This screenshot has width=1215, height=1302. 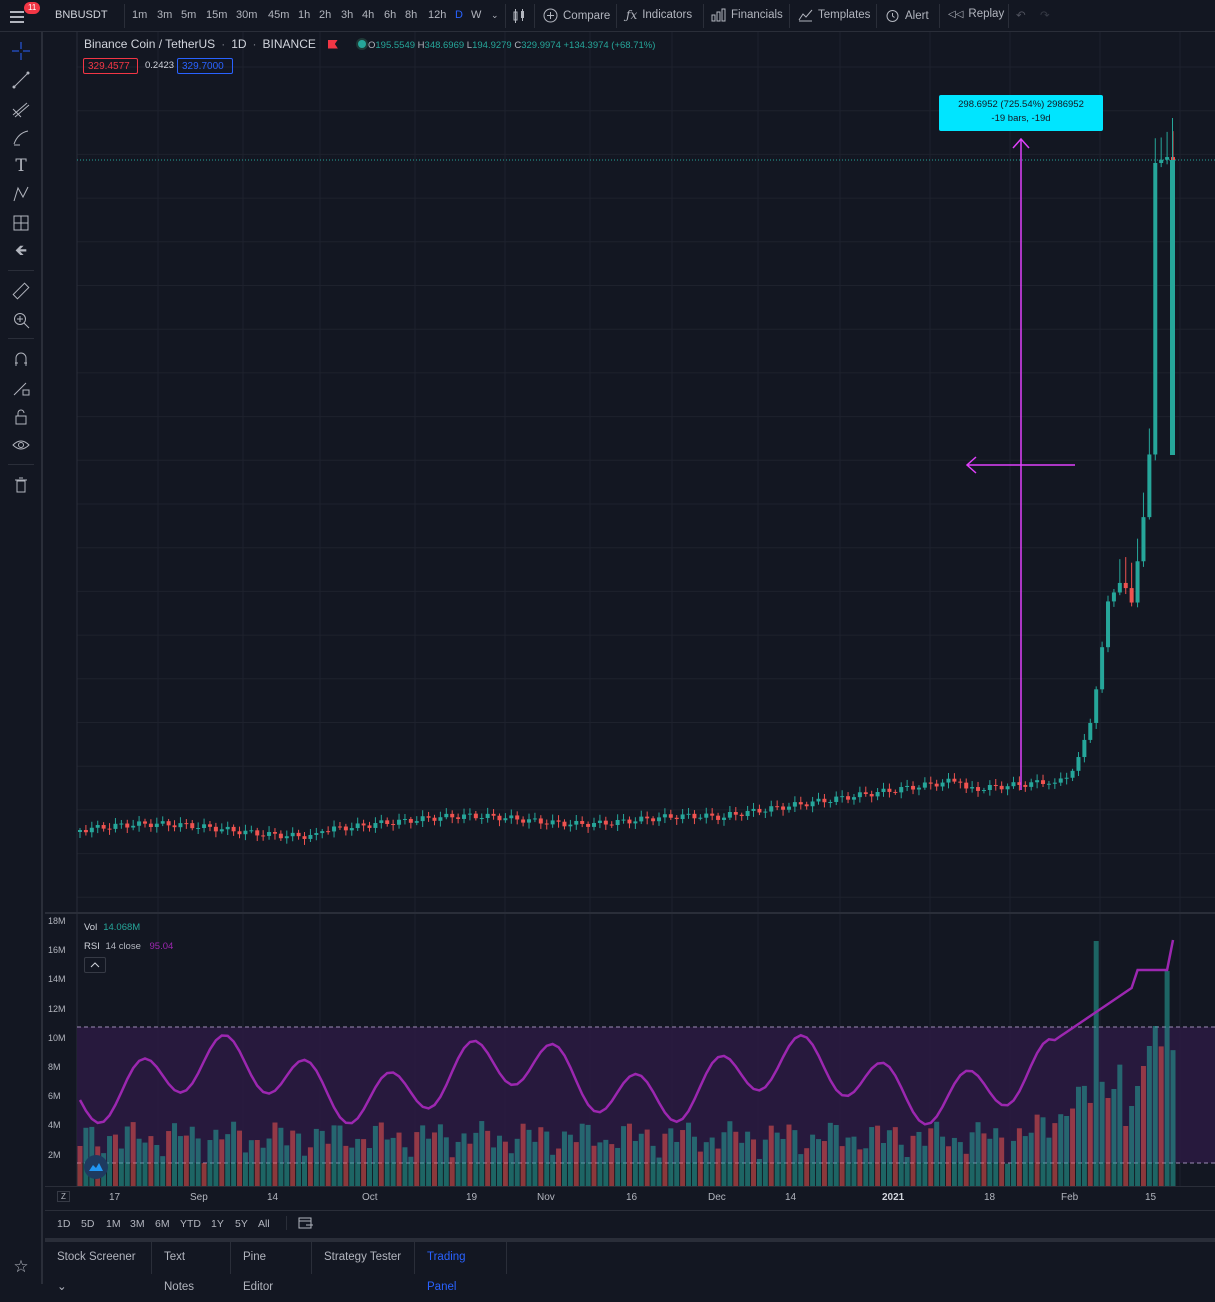 What do you see at coordinates (110, 66) in the screenshot?
I see `sell-button: 329.4577` at bounding box center [110, 66].